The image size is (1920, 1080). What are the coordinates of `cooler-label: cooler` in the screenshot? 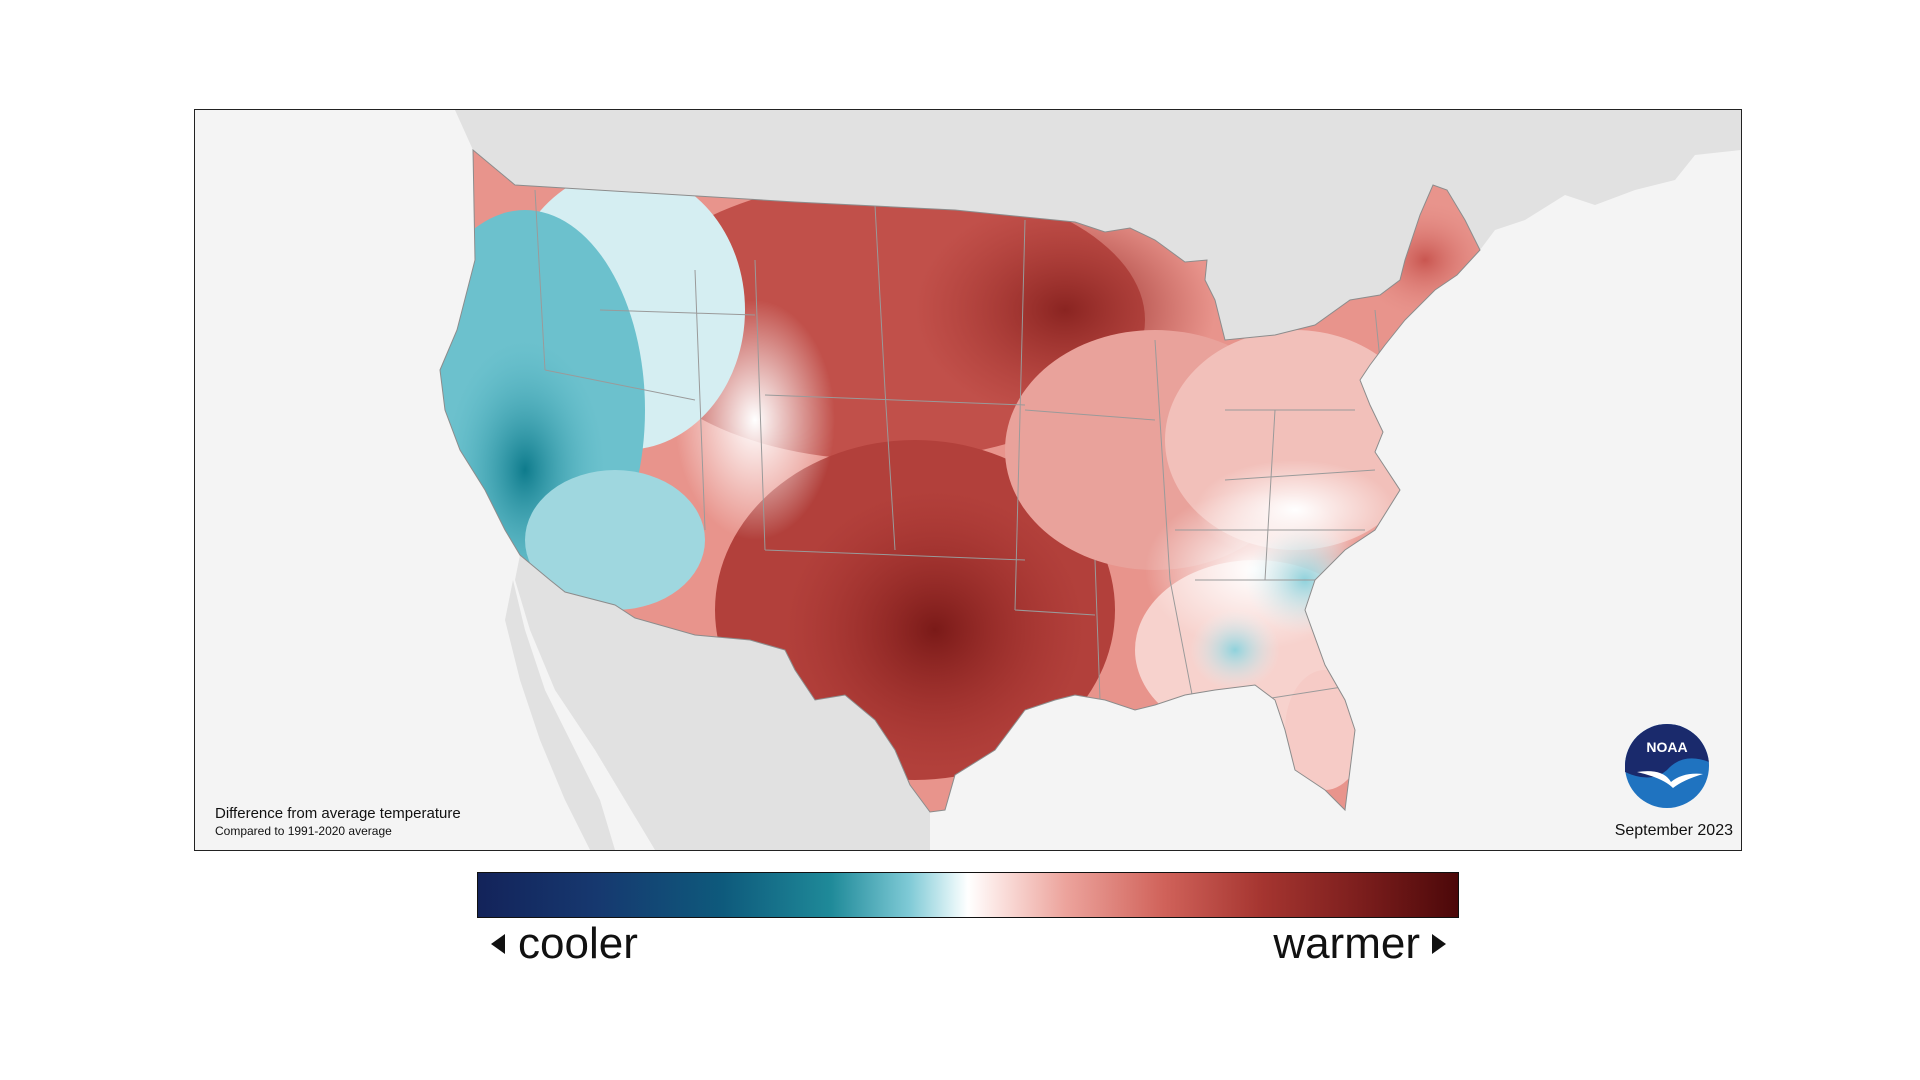 It's located at (578, 943).